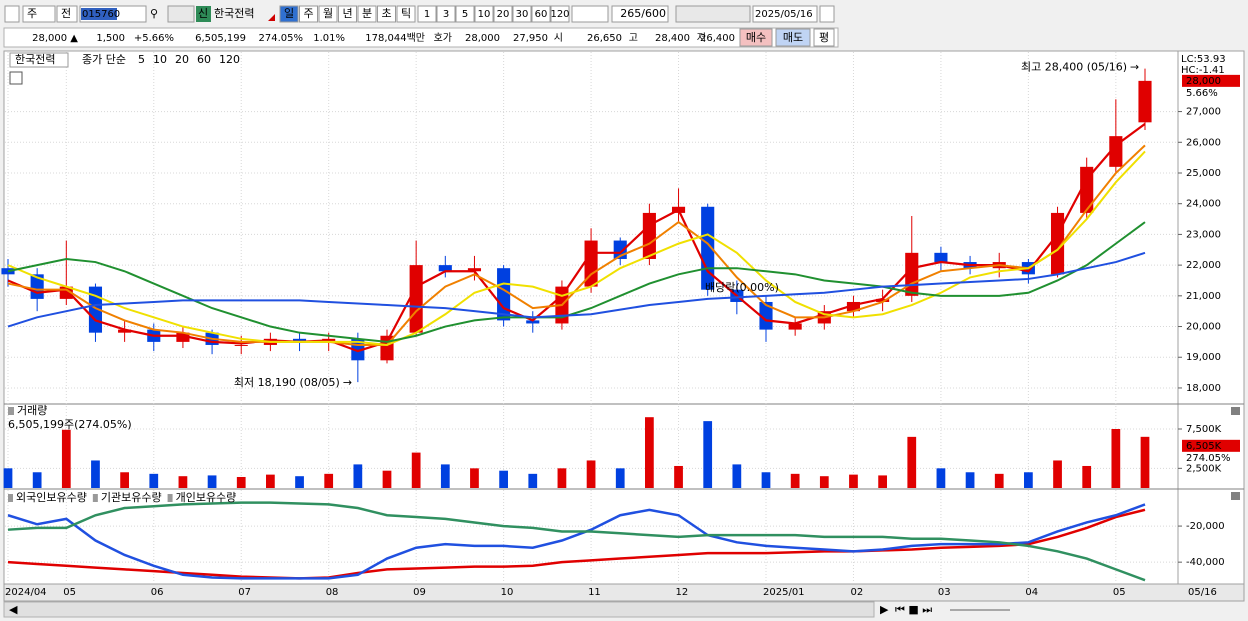 This screenshot has height=621, width=1248. What do you see at coordinates (287, 382) in the screenshot?
I see `low-annotation: 최저 18,190 (08/05)` at bounding box center [287, 382].